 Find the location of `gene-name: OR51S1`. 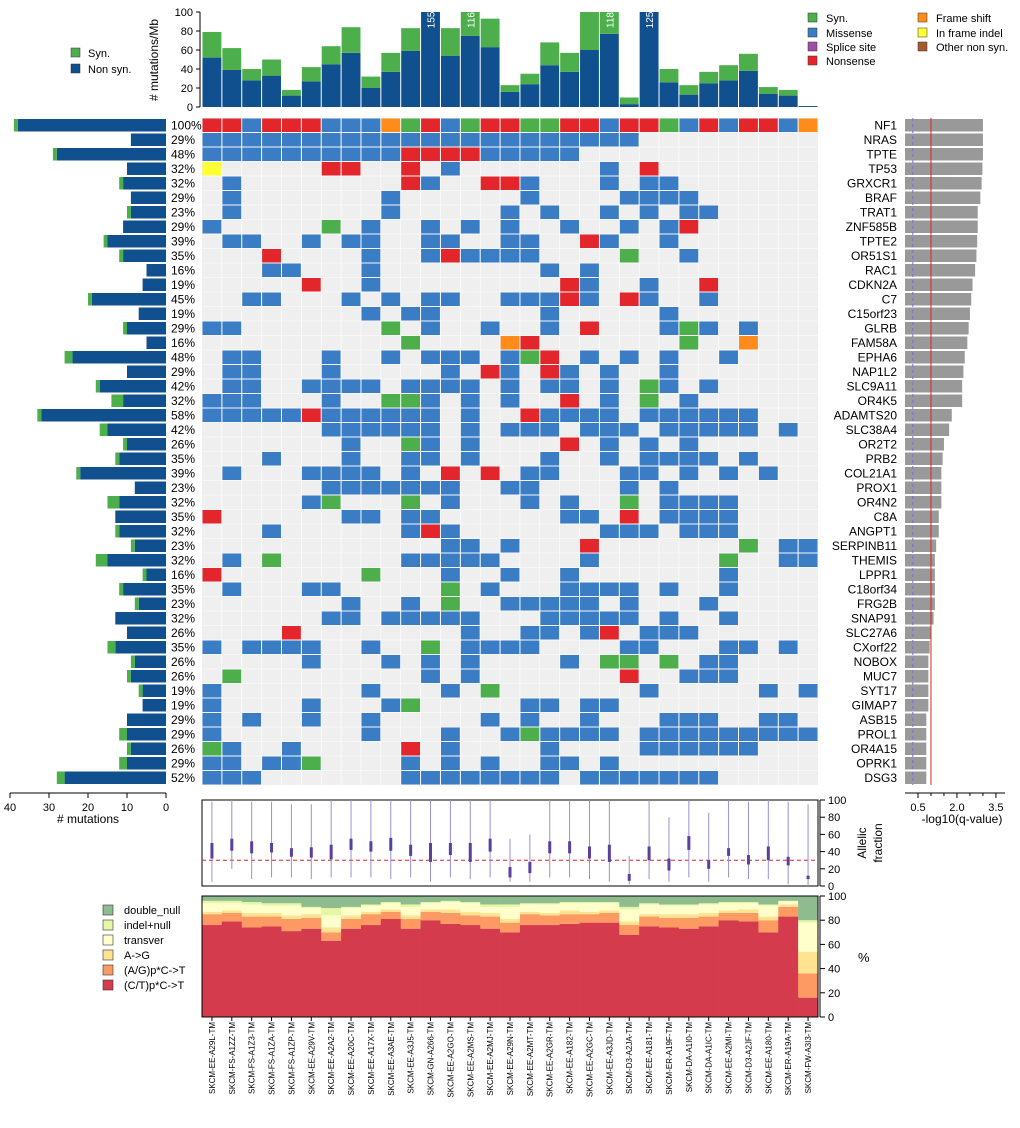

gene-name: OR51S1 is located at coordinates (874, 256).